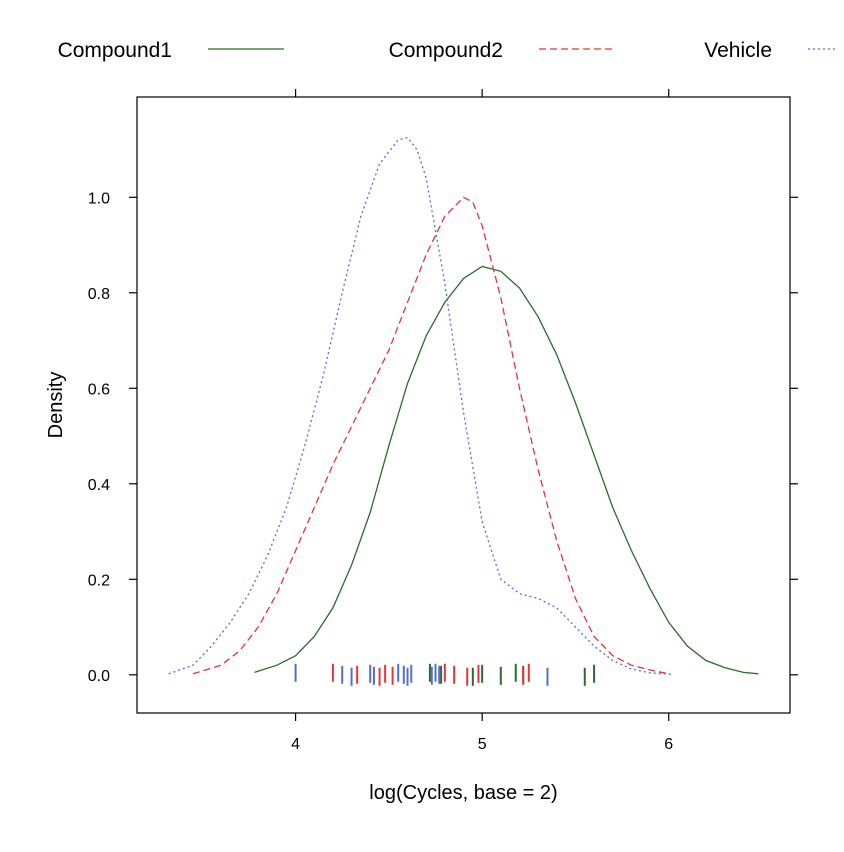 The height and width of the screenshot is (852, 844). I want to click on legend-label-compound2: Compound2, so click(446, 50).